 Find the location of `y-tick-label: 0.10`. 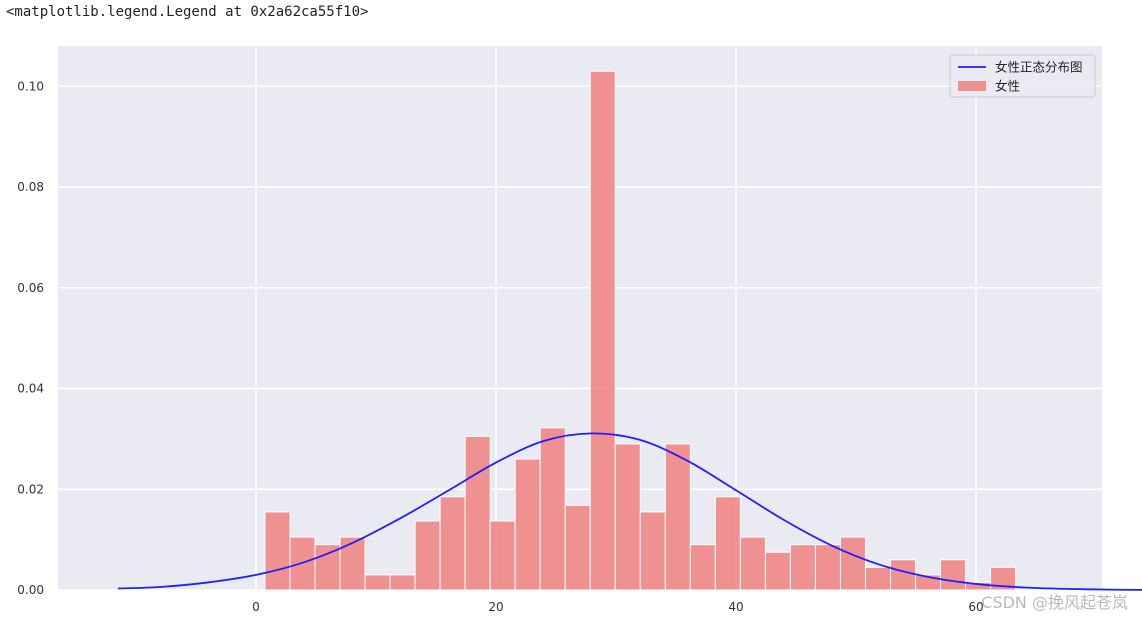

y-tick-label: 0.10 is located at coordinates (30, 86).